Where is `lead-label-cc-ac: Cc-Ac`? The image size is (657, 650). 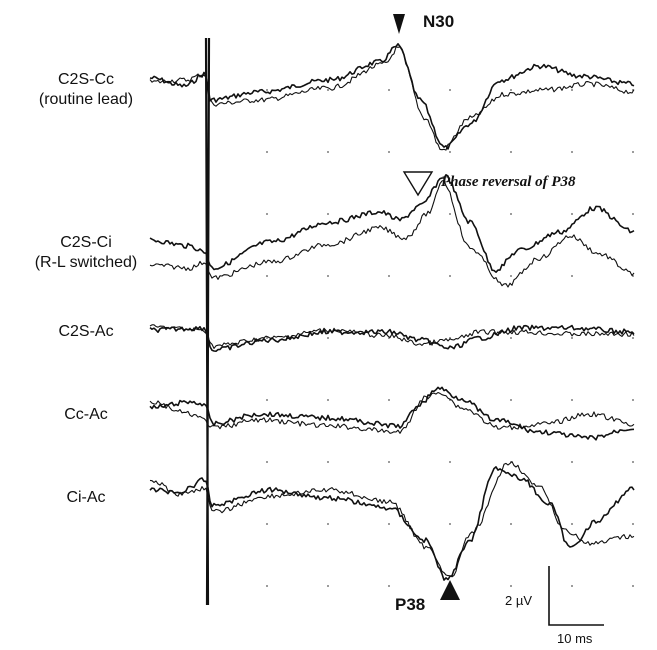
lead-label-cc-ac: Cc-Ac is located at coordinates (86, 415).